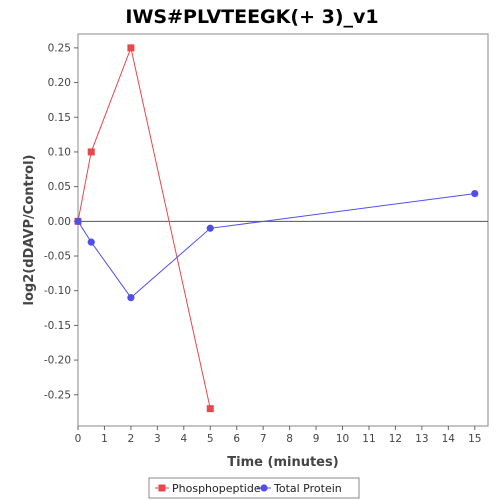 This screenshot has height=500, width=500. What do you see at coordinates (264, 488) in the screenshot?
I see `legend-marker-total-protein` at bounding box center [264, 488].